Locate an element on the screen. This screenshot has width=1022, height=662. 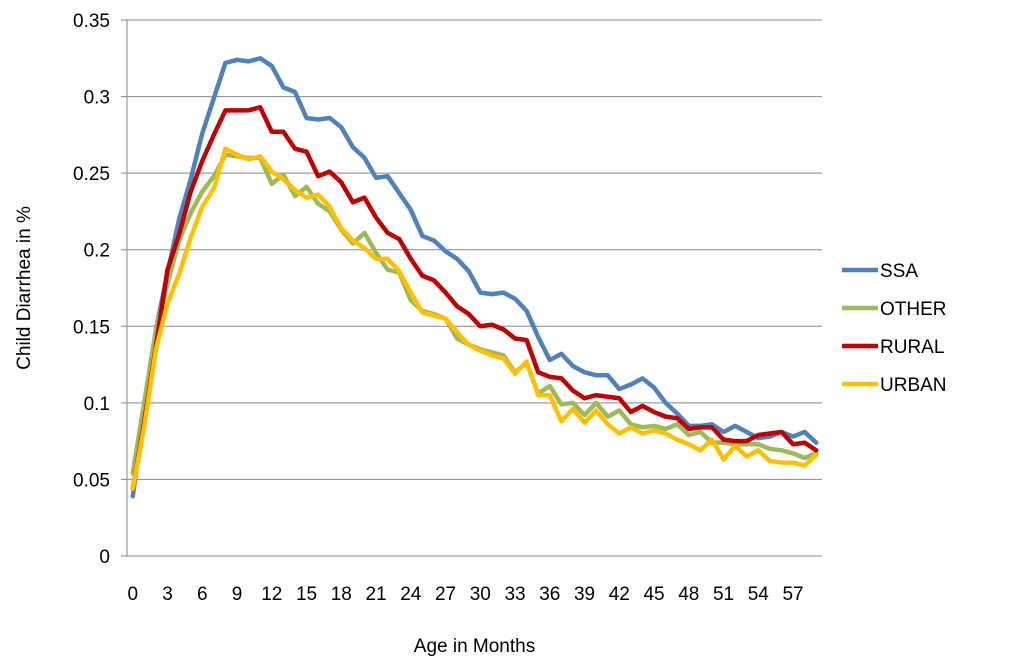
x-tick-labels: 0 3 6 9 12 15 18 21 24 27 30 33 36 39 42 45 48 51 54 57 is located at coordinates (466, 594).